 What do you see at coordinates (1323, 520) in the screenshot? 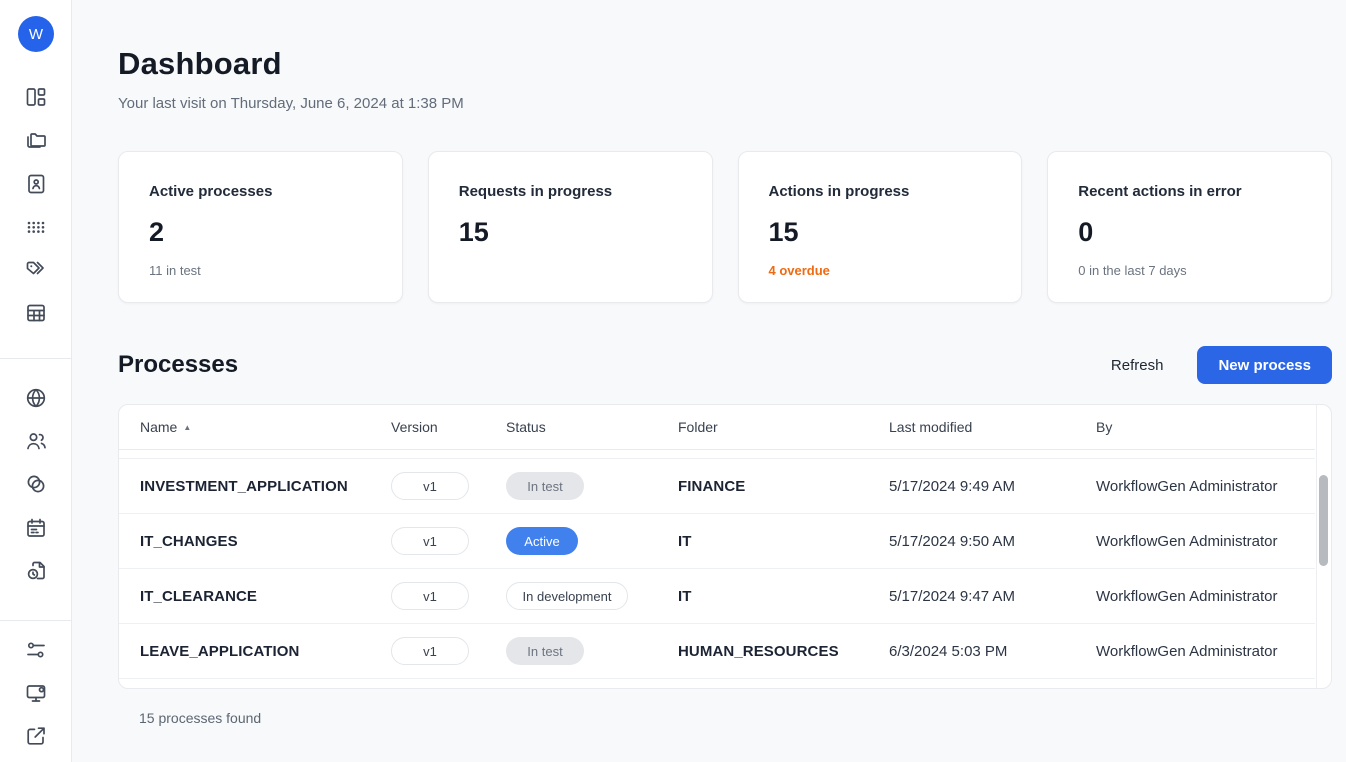
I see `scrollbar-thumb` at bounding box center [1323, 520].